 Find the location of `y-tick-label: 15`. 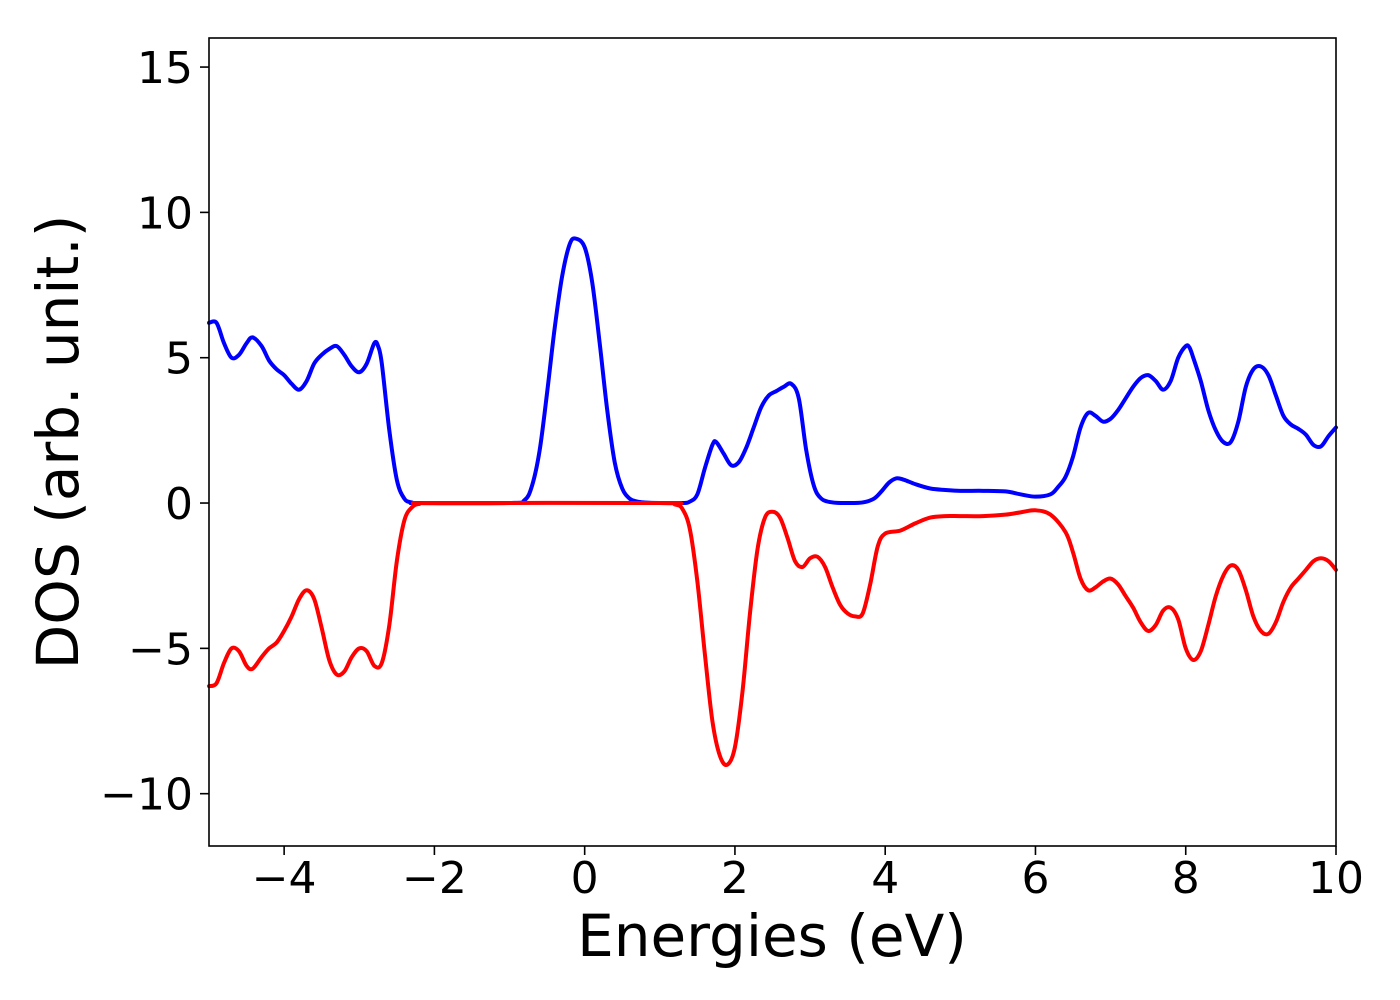

y-tick-label: 15 is located at coordinates (165, 68).